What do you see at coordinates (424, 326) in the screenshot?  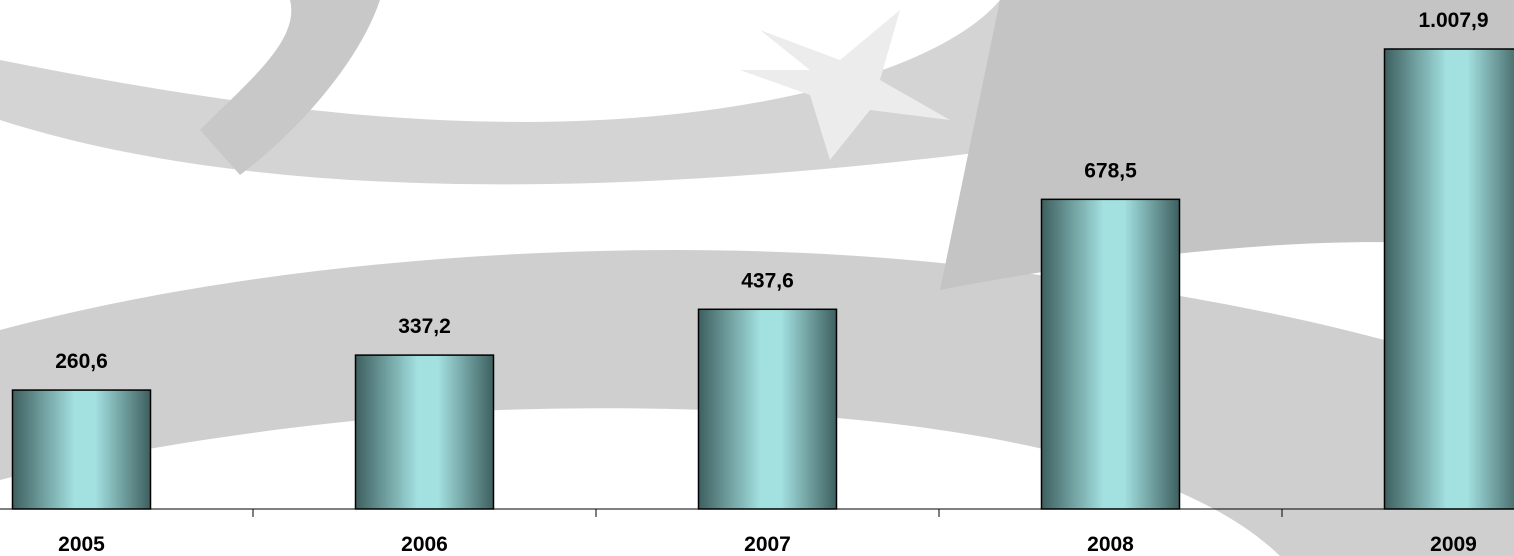 I see `value-label: 337,2` at bounding box center [424, 326].